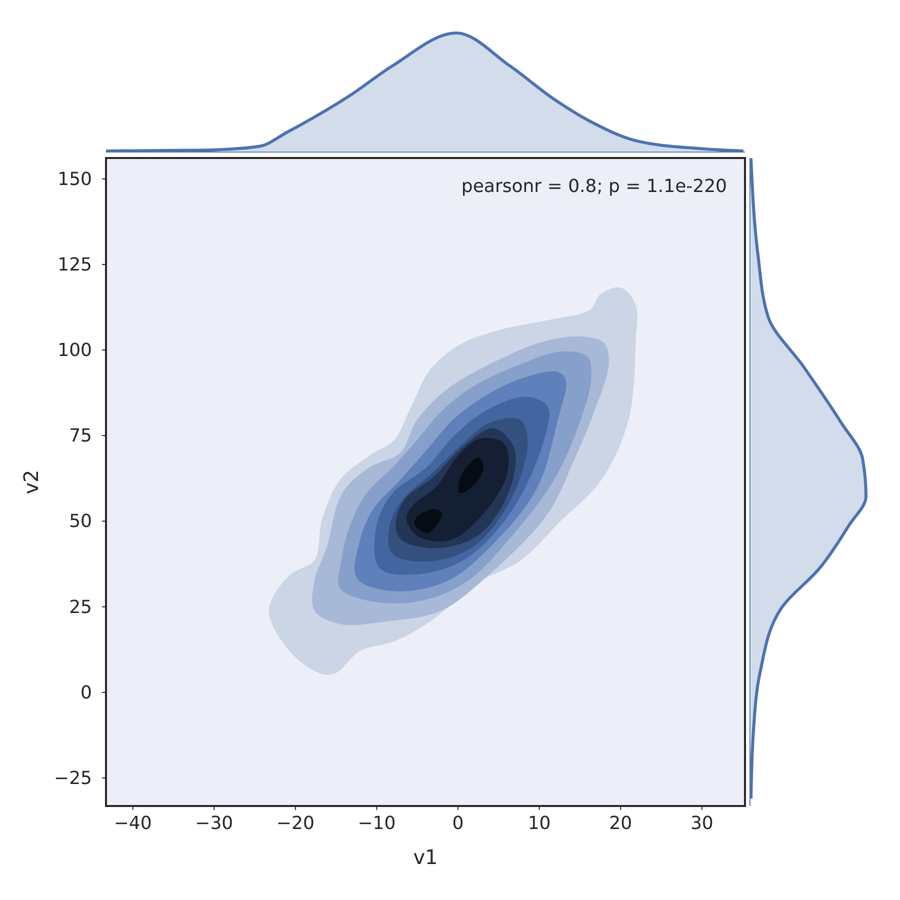 This screenshot has height=900, width=900. Describe the element at coordinates (133, 823) in the screenshot. I see `x-tick-label: −40` at that location.